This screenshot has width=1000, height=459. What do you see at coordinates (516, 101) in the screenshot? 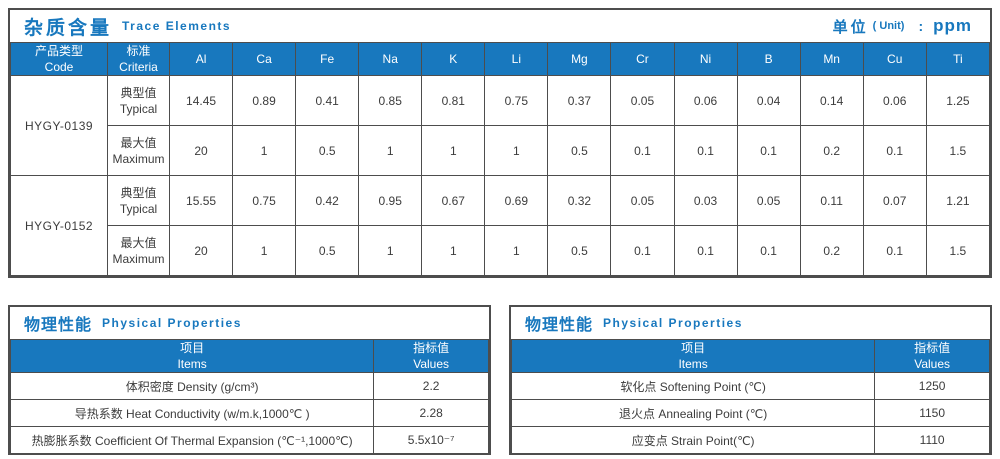
I see `value-cell-li: 0.75` at bounding box center [516, 101].